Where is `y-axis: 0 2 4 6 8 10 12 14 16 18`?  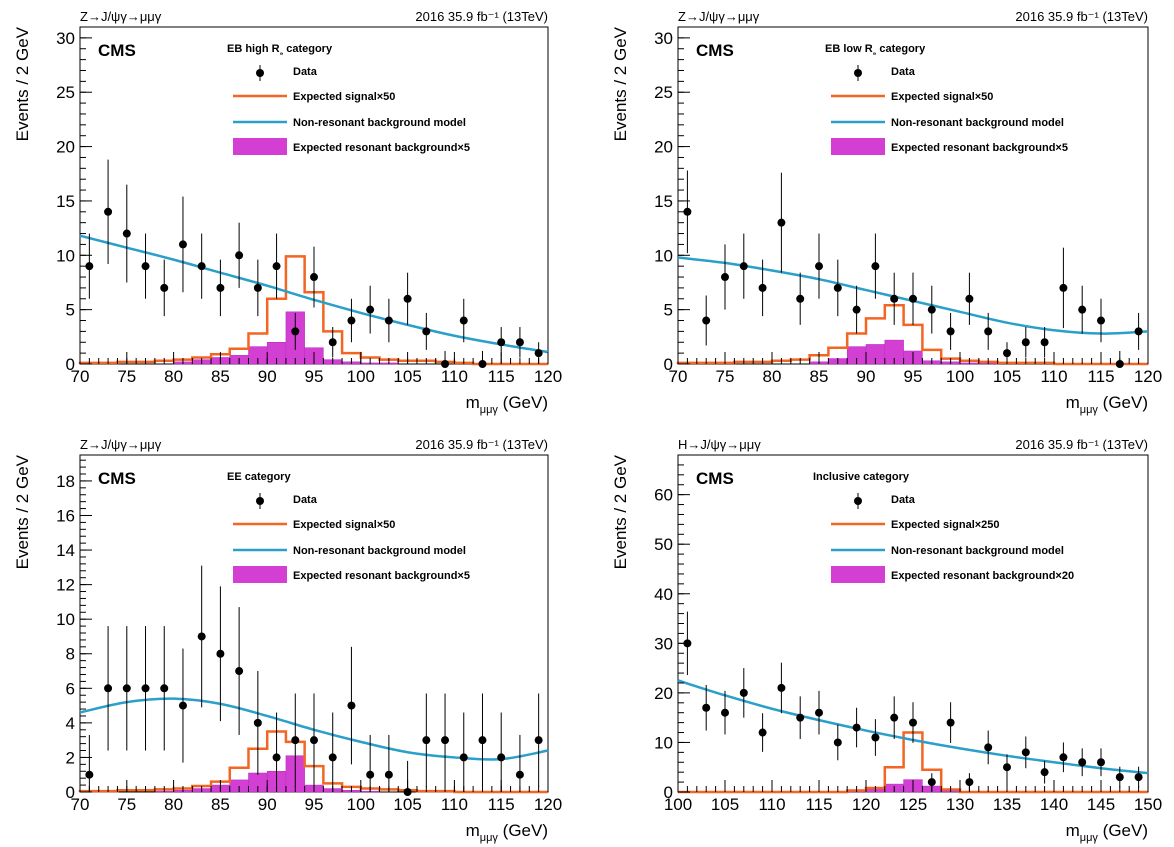
y-axis: 0 2 4 6 8 10 12 14 16 18 is located at coordinates (74, 630).